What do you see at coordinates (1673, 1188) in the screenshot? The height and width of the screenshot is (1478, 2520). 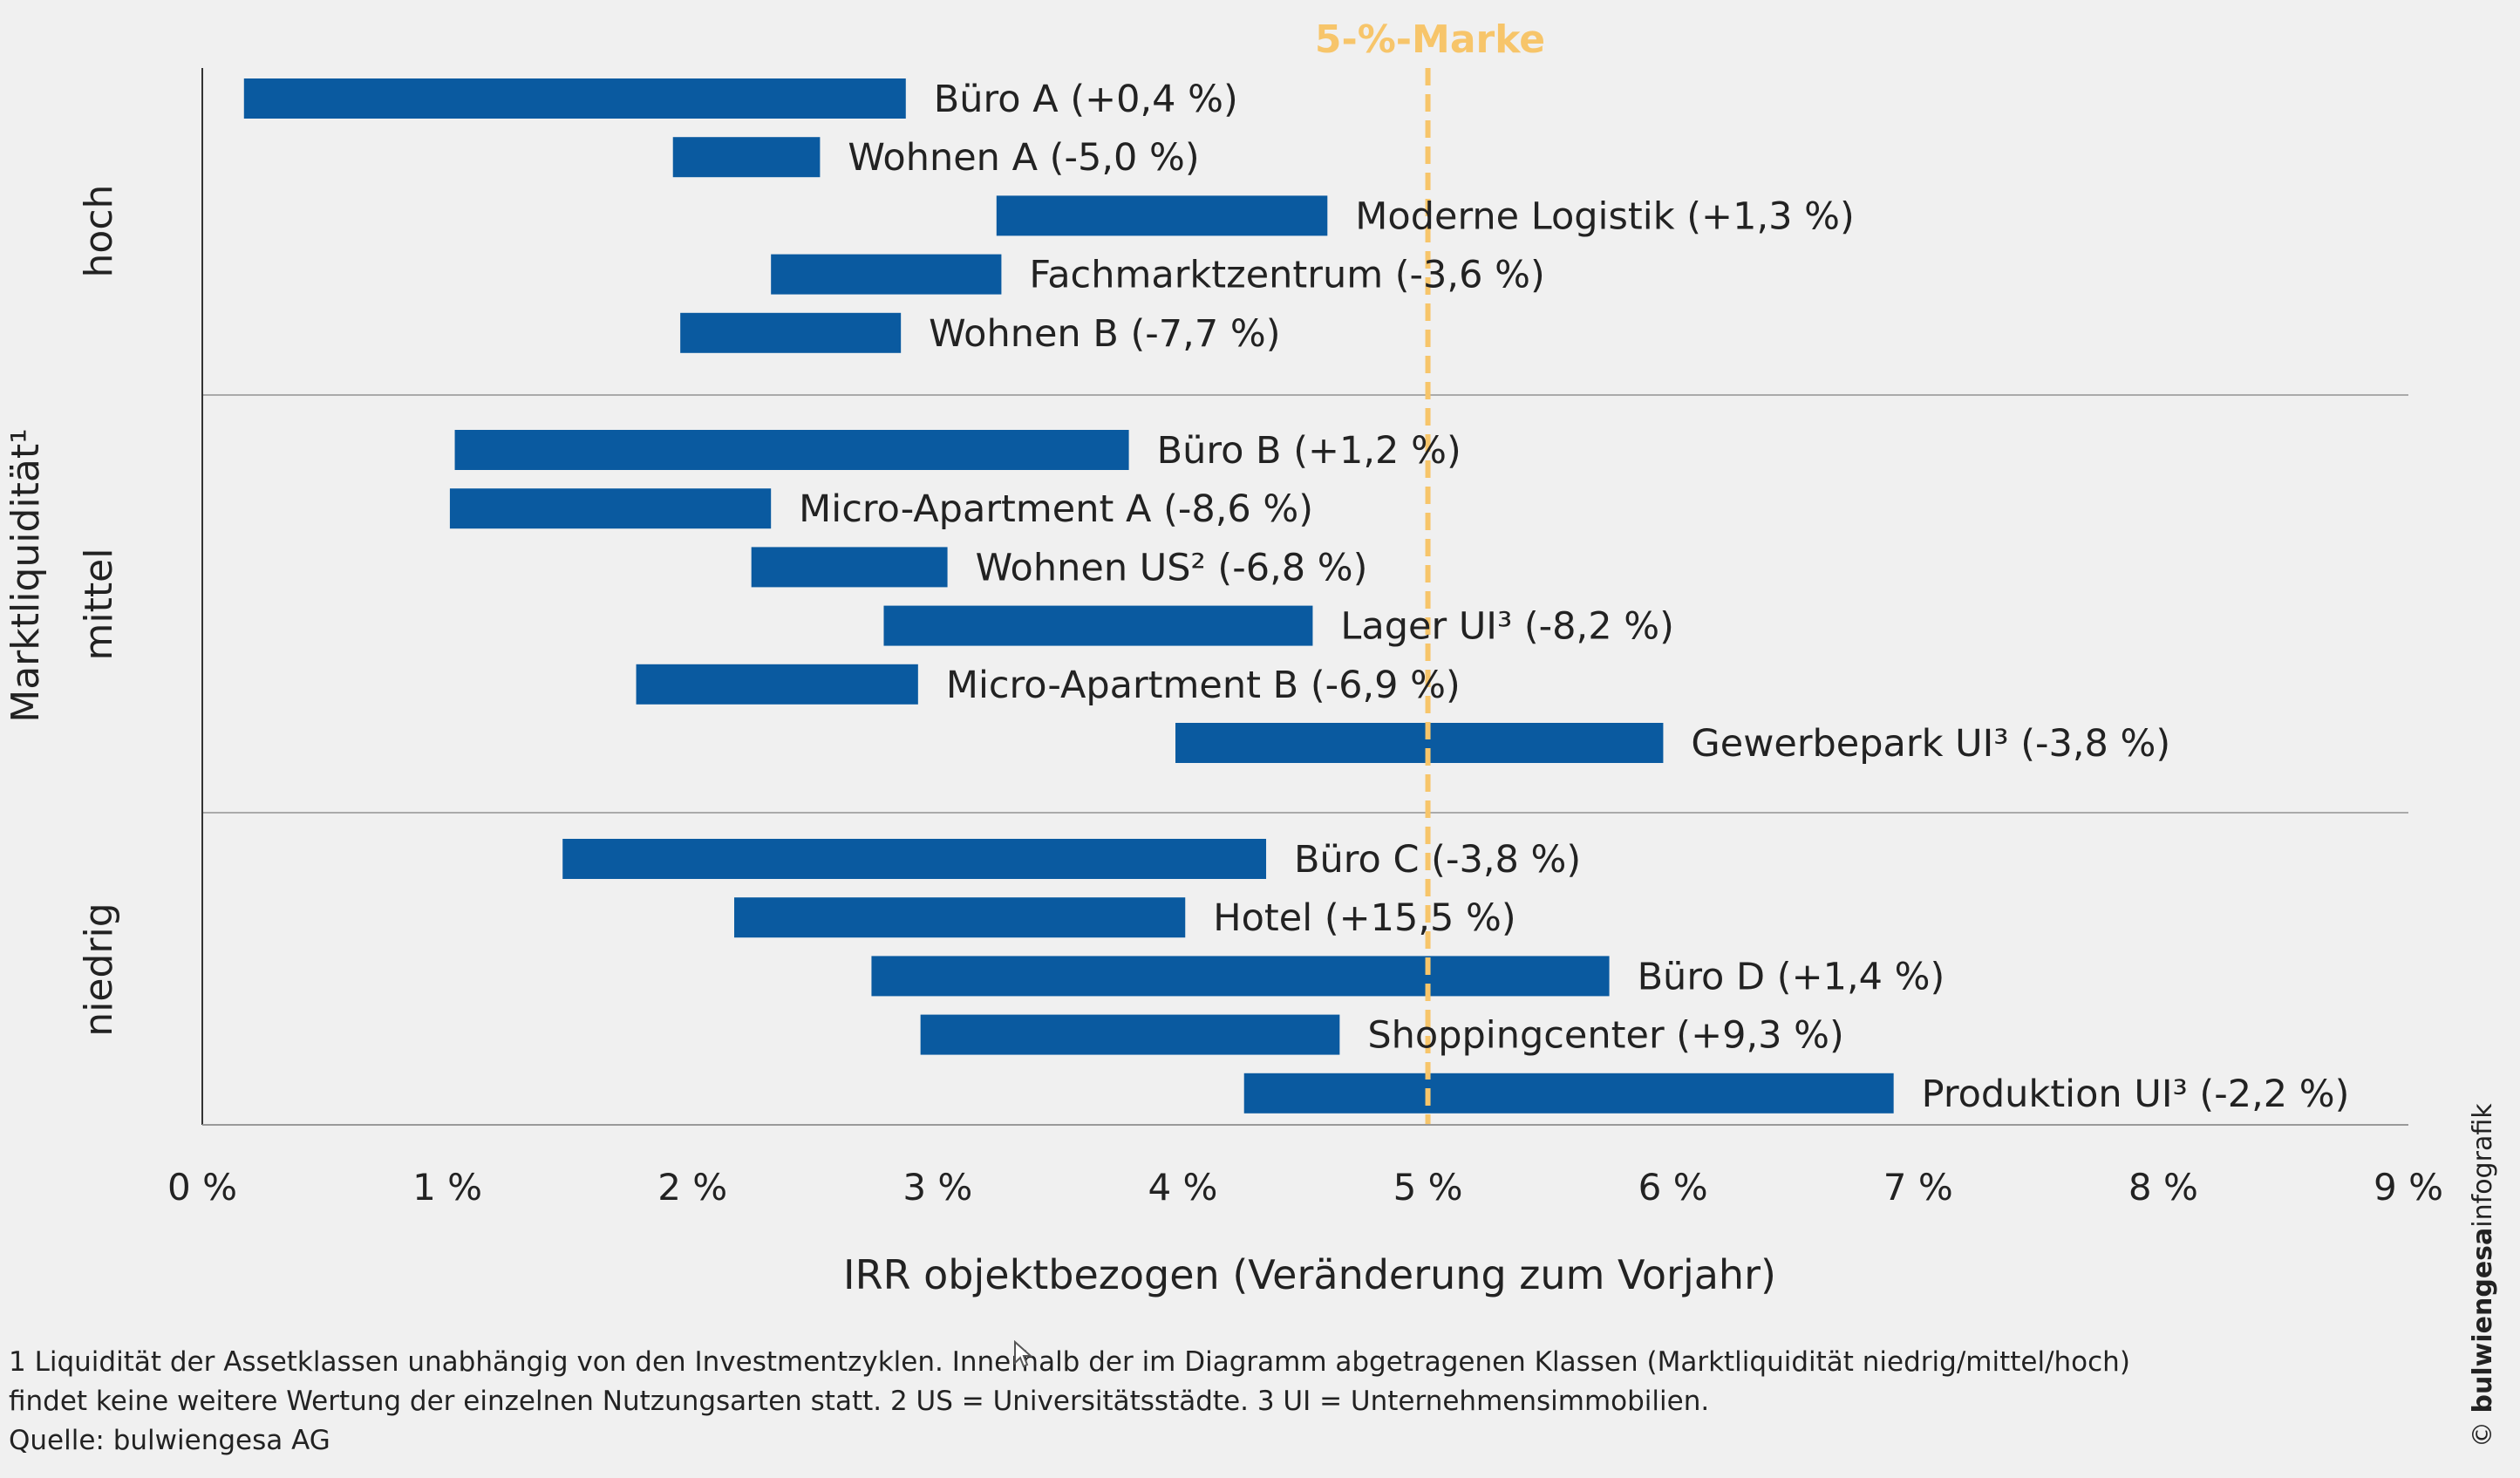 I see `x-tick-label: 6 %` at bounding box center [1673, 1188].